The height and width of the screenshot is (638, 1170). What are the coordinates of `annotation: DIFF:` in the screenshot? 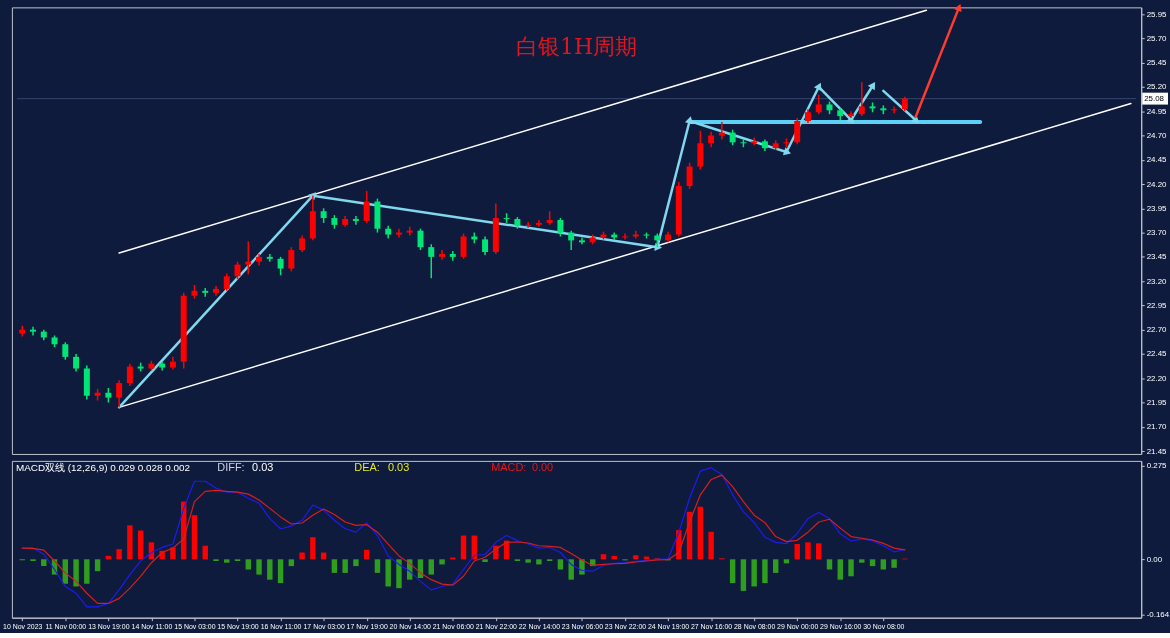 It's located at (231, 466).